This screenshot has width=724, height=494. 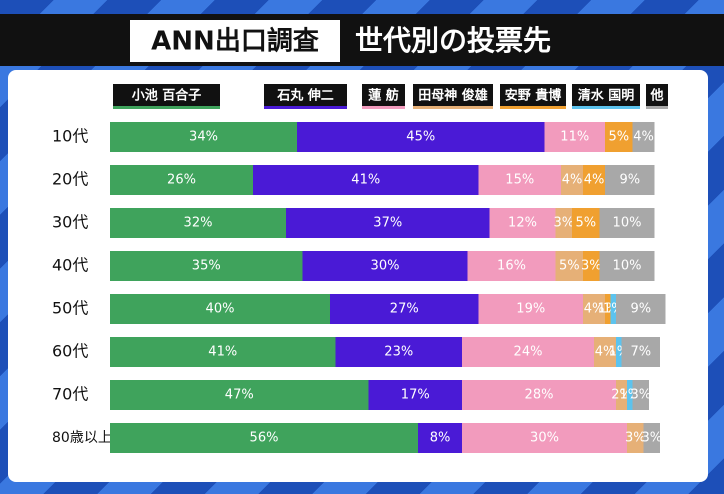 I want to click on value-label: 32%, so click(x=198, y=223).